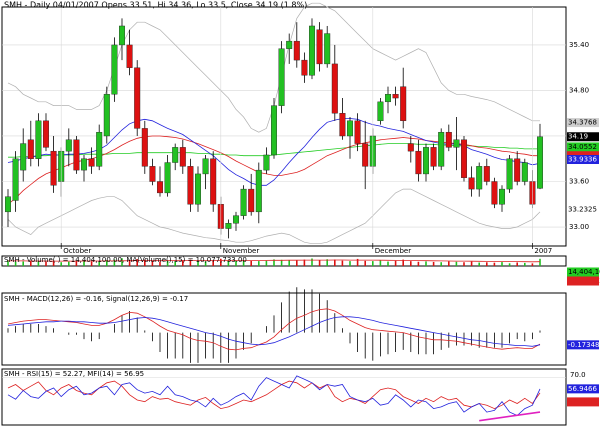 This screenshot has width=600, height=427. What do you see at coordinates (543, 251) in the screenshot?
I see `date-label: 2007` at bounding box center [543, 251].